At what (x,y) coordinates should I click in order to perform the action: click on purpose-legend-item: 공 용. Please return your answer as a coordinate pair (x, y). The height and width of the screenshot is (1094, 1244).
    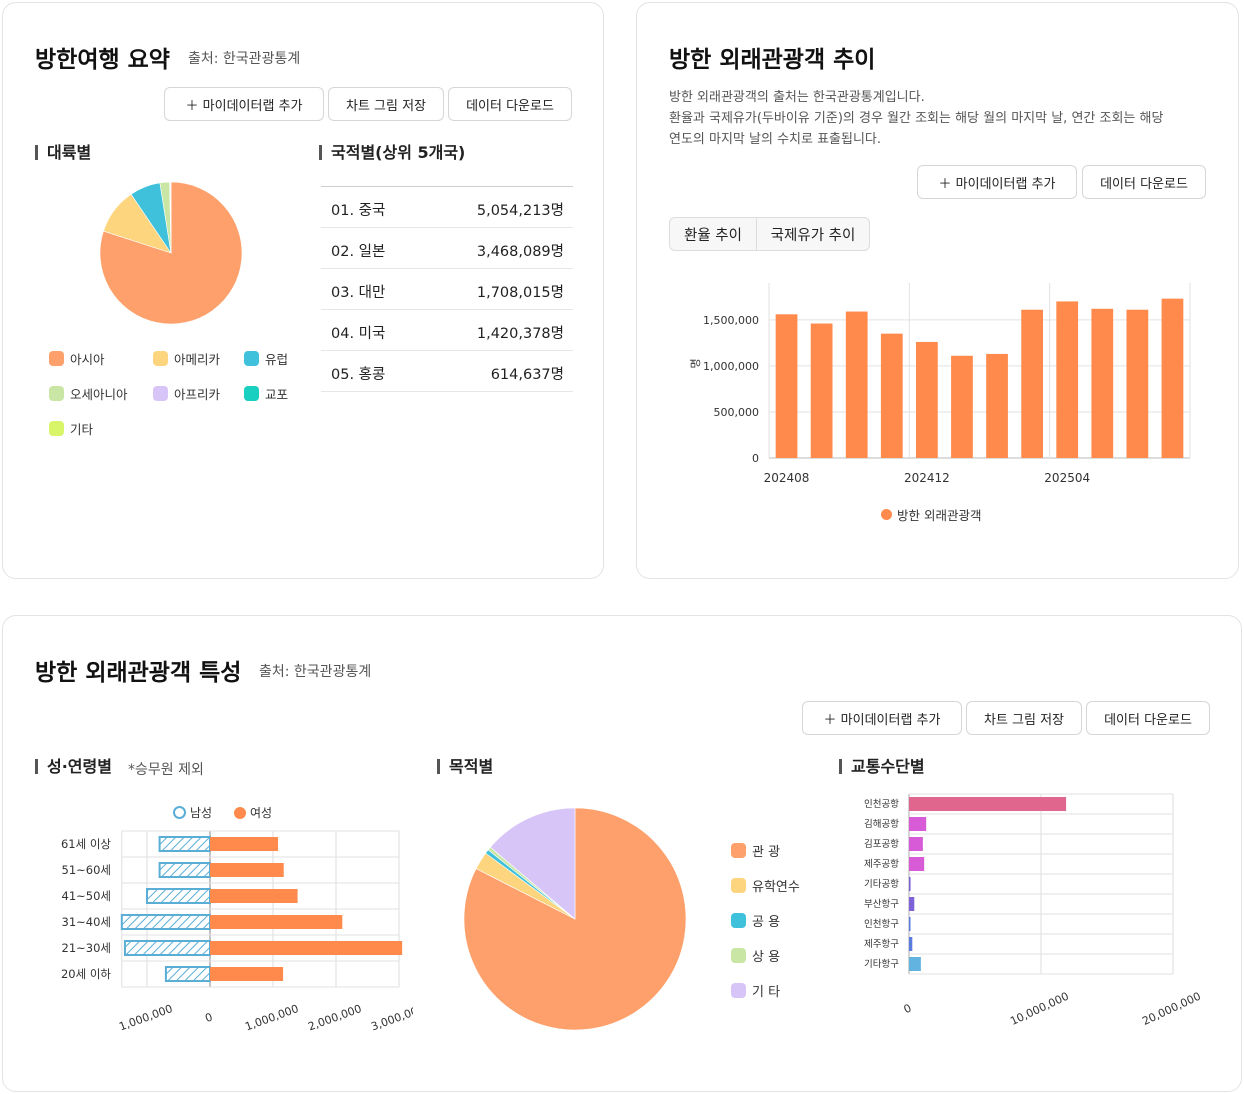
    Looking at the image, I should click on (755, 920).